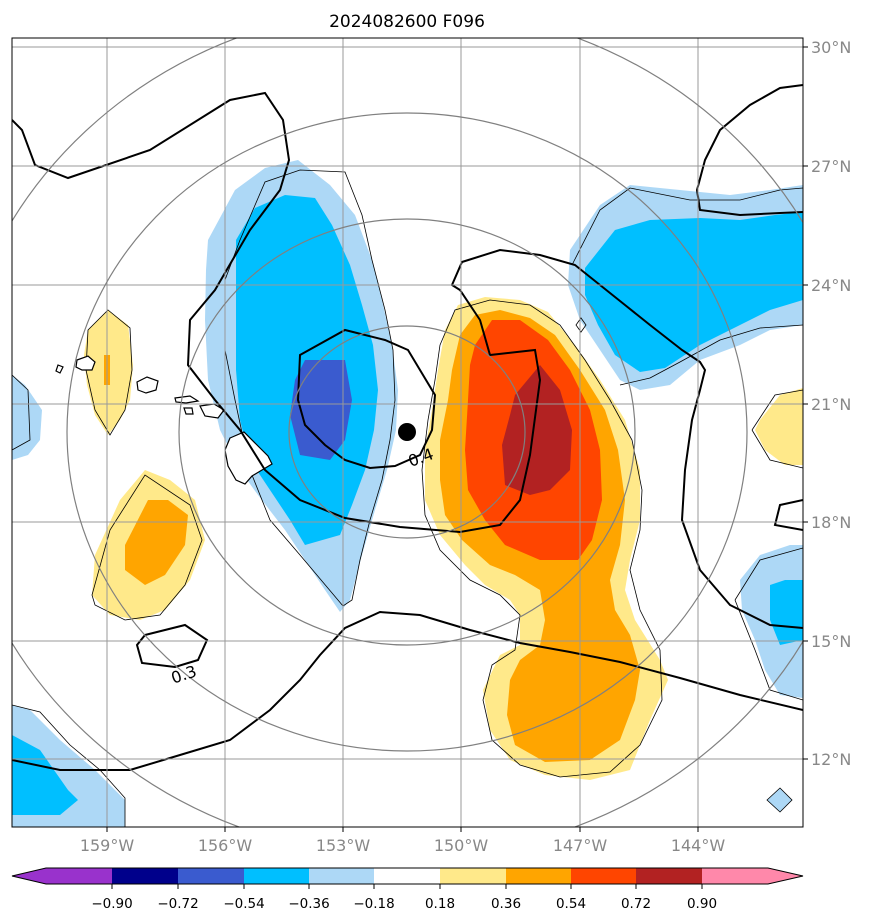 The width and height of the screenshot is (873, 924). Describe the element at coordinates (107, 845) in the screenshot. I see `lon-label-159w: 159°W` at that location.